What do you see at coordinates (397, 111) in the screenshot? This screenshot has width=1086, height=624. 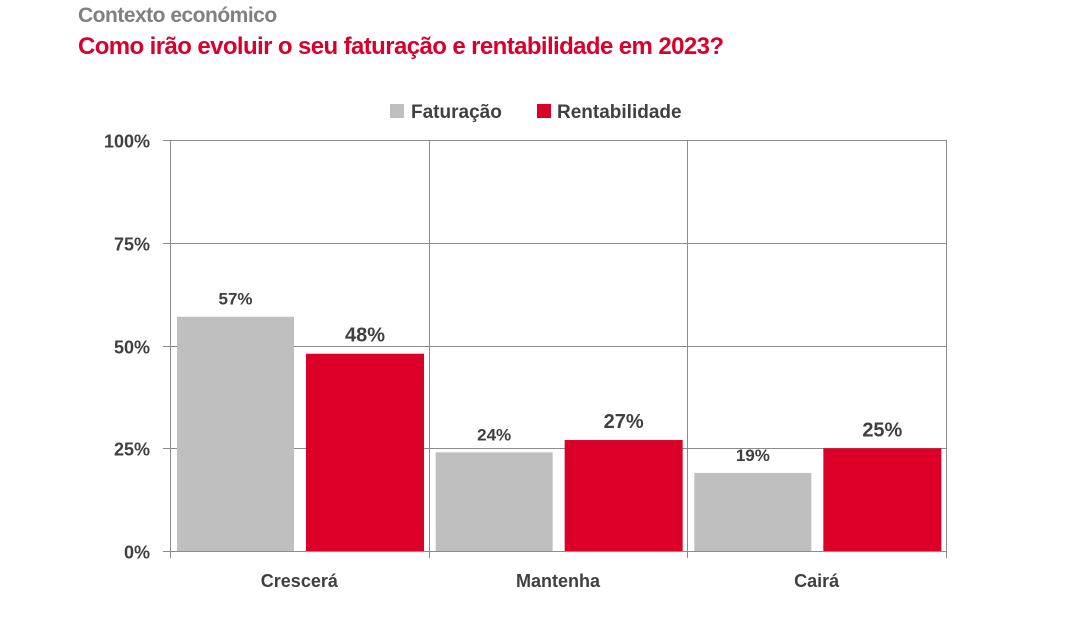 I see `legend-swatch-faturacao` at bounding box center [397, 111].